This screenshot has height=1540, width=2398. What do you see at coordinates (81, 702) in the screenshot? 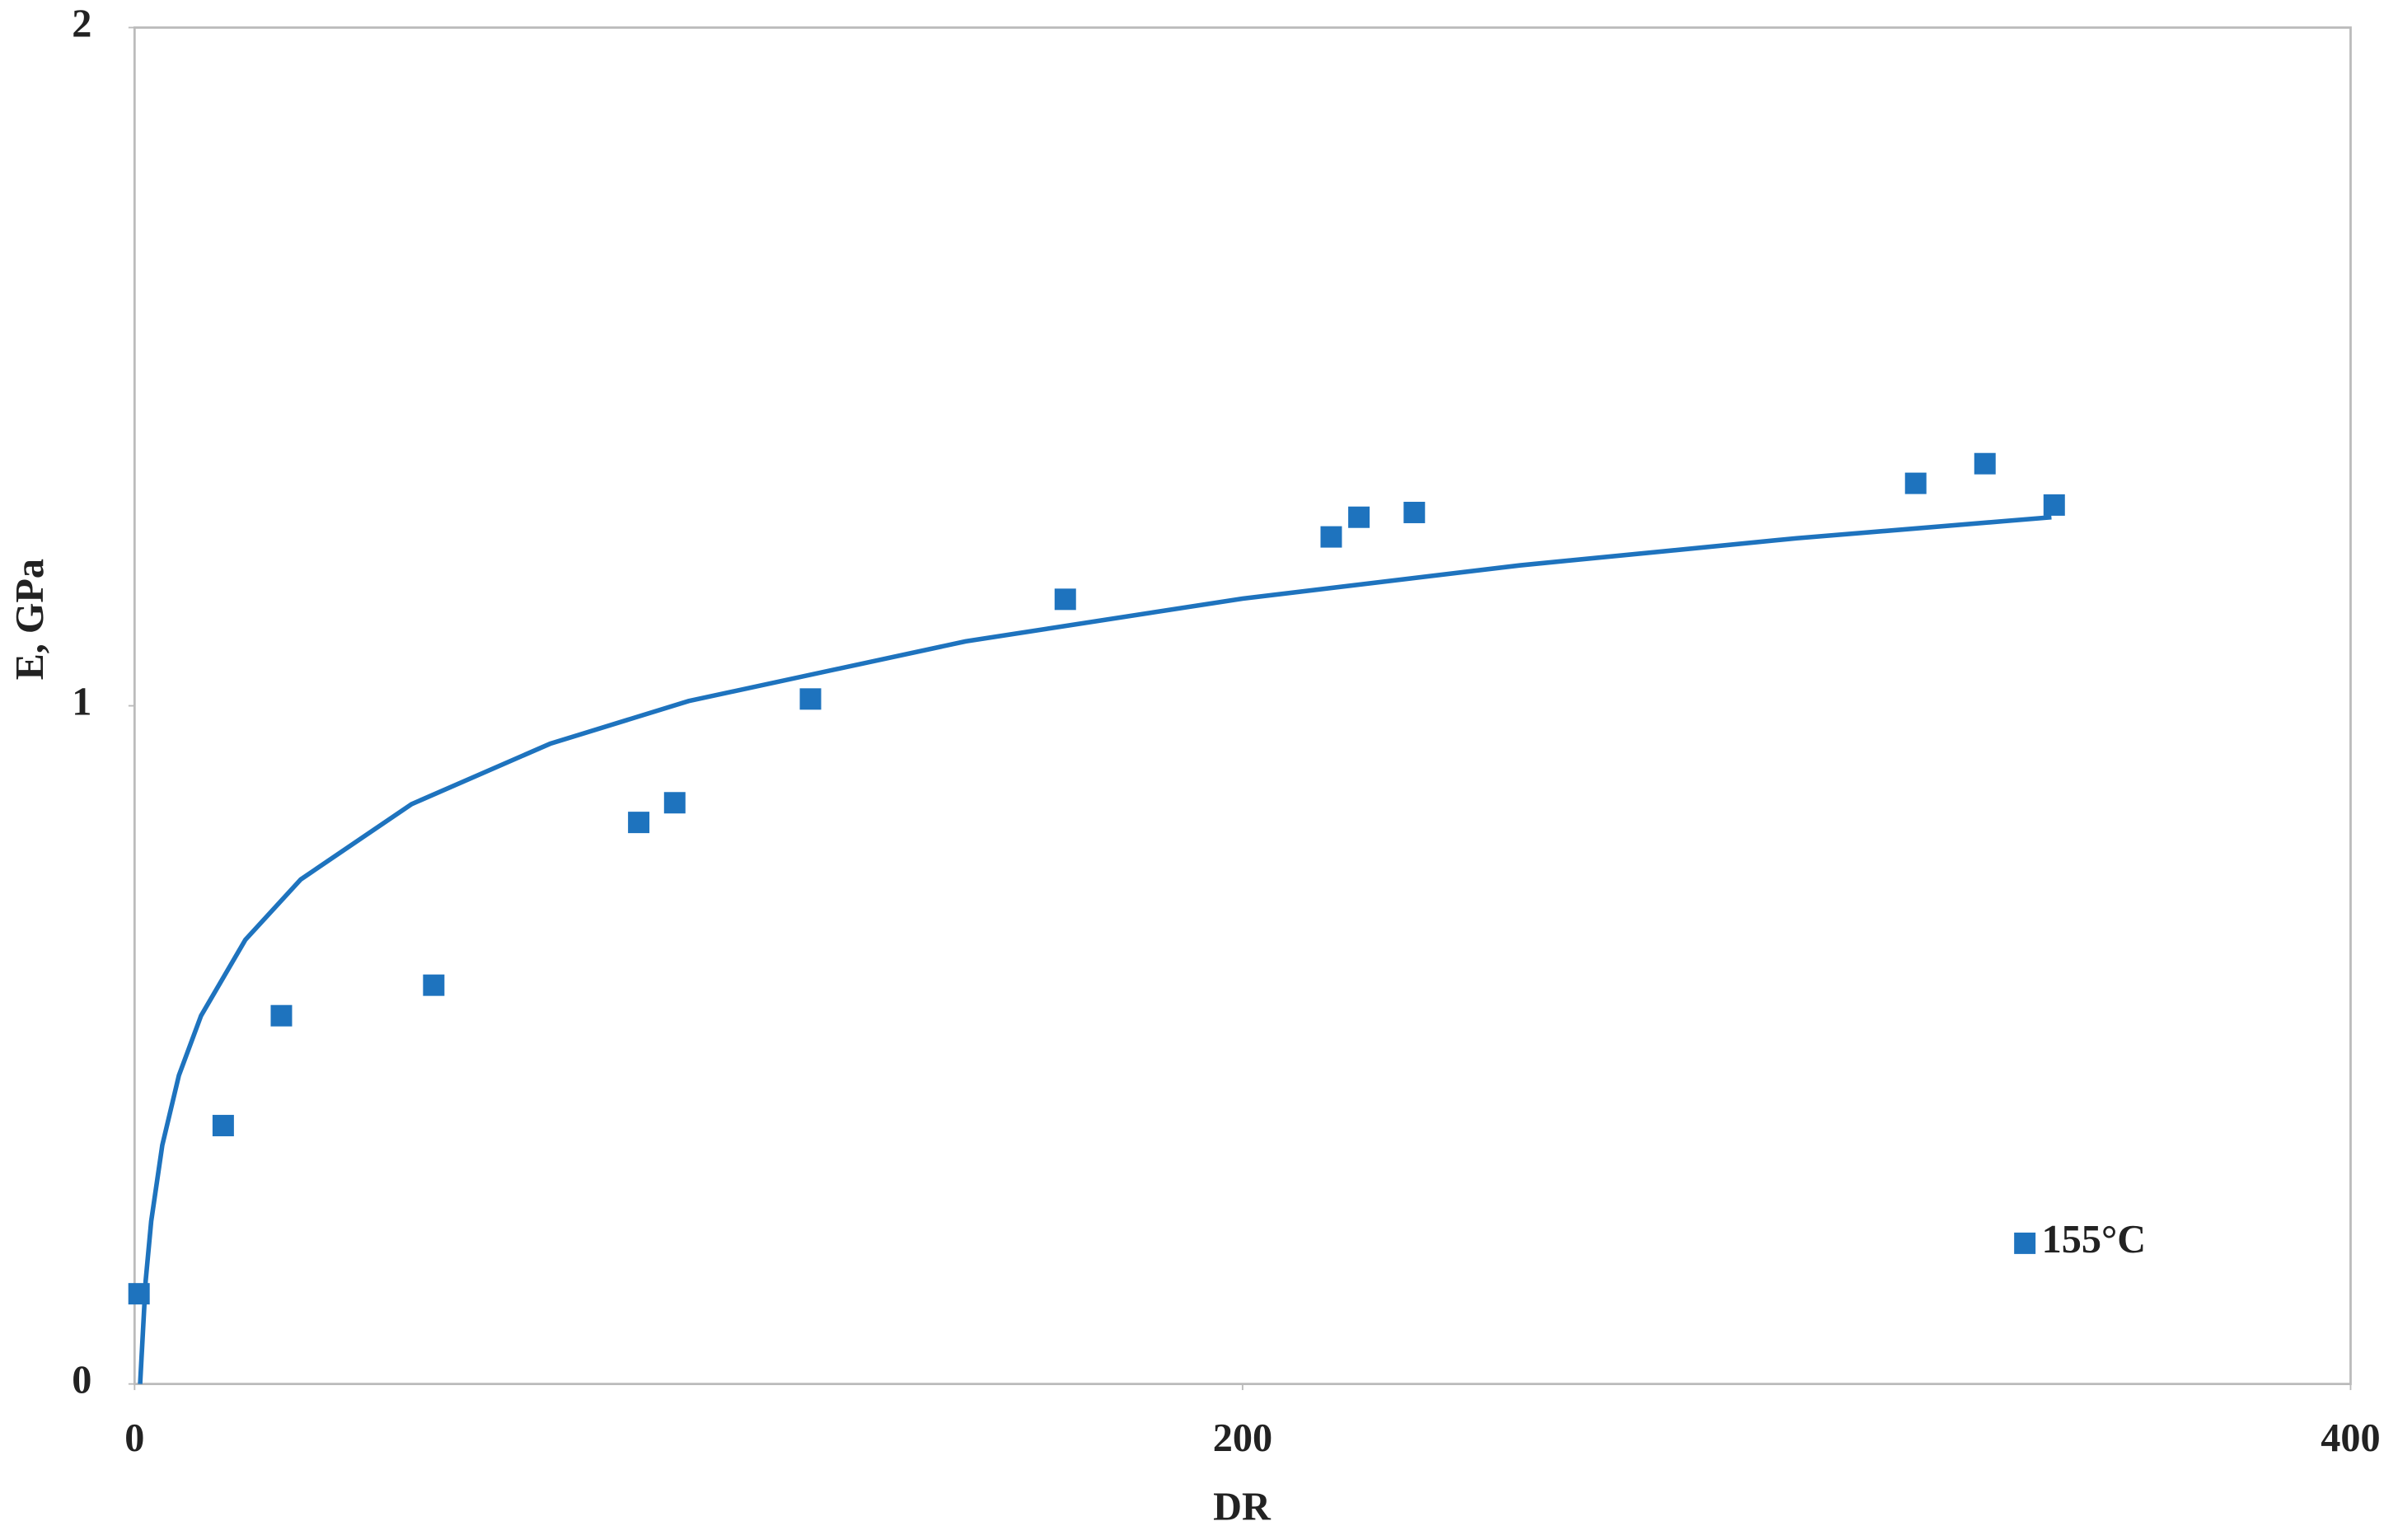
I see `y-tick-label: 1` at bounding box center [81, 702].